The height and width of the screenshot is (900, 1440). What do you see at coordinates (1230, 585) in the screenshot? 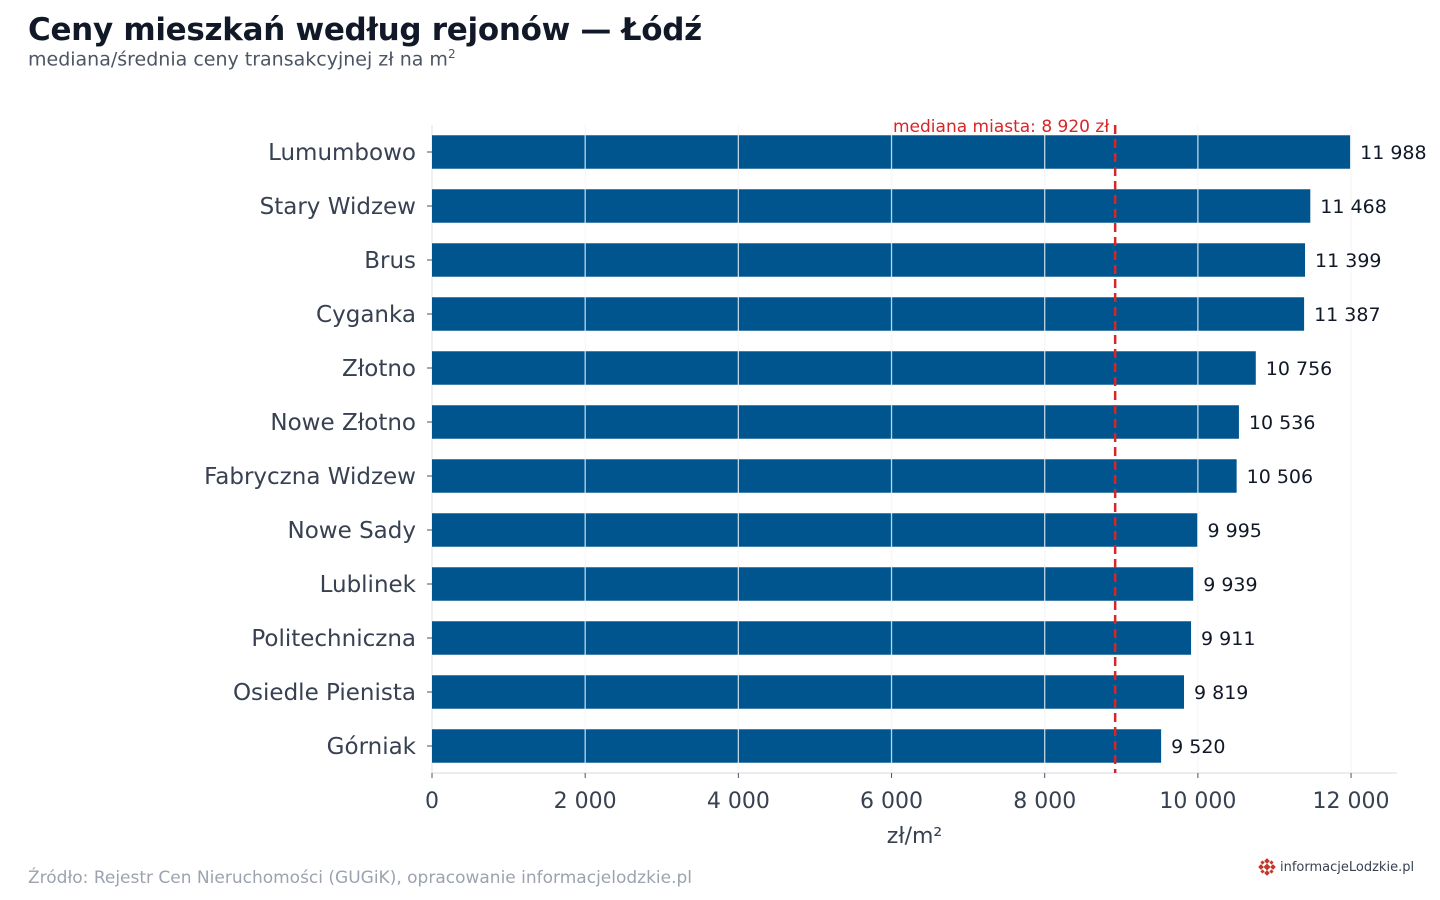
I see `value-label: 9 939` at bounding box center [1230, 585].